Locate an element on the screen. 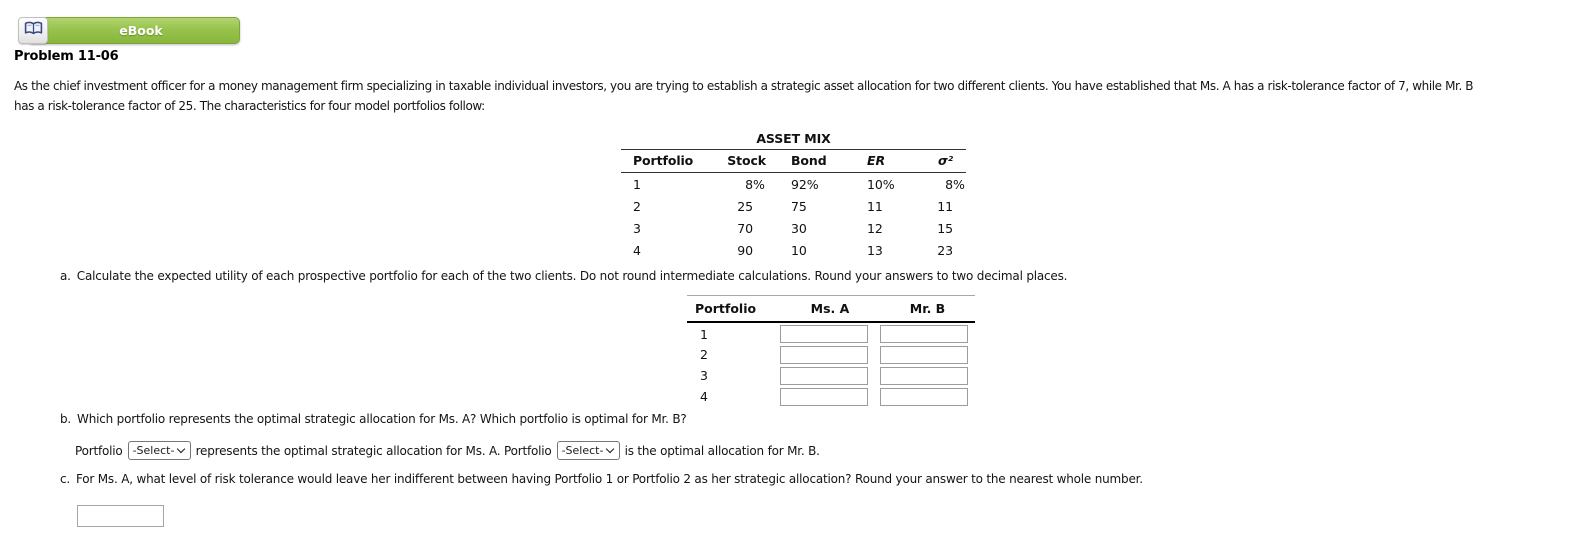 The height and width of the screenshot is (542, 1596). mr-b-portfolio-3-input is located at coordinates (924, 375).